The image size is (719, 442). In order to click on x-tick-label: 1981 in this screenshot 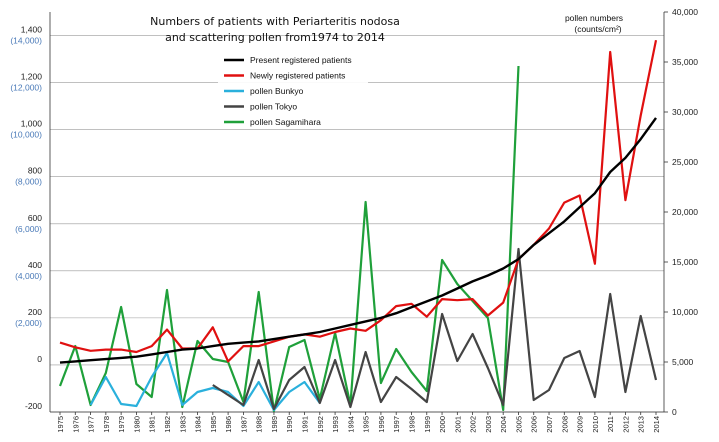, I will do `click(152, 424)`.